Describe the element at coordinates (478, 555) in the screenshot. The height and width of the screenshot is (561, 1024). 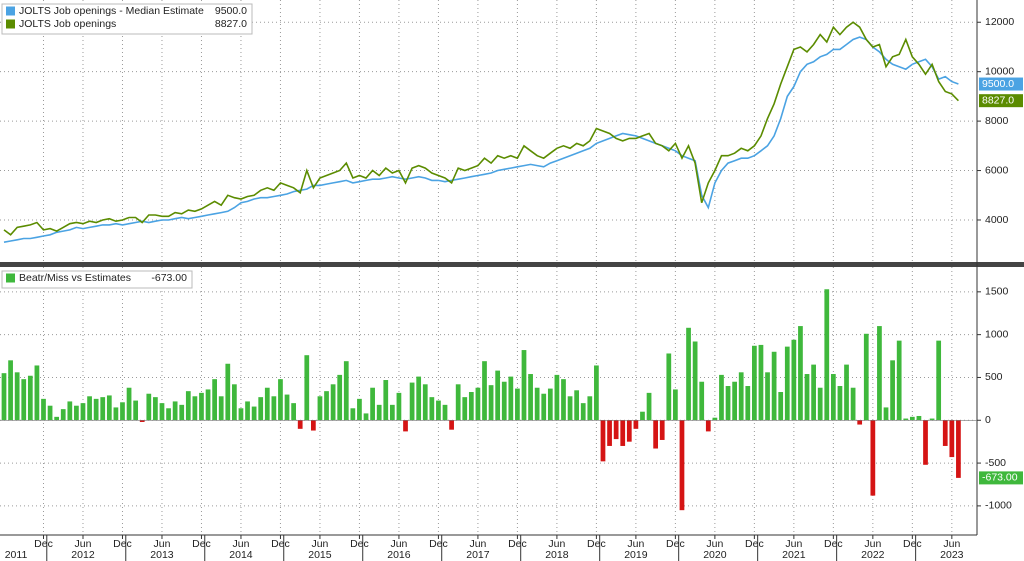
I see `x-year-label: 2017` at that location.